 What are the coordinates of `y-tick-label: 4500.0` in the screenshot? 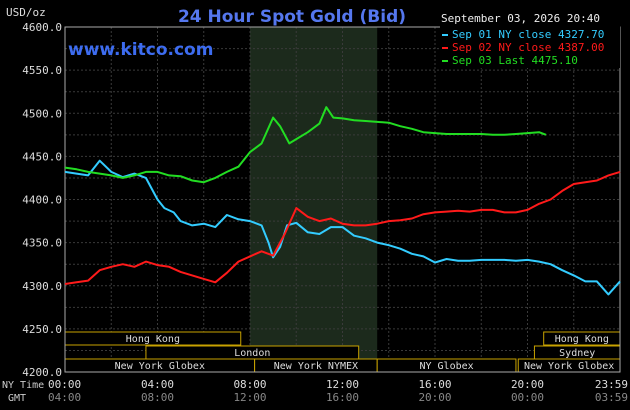 It's located at (42, 113).